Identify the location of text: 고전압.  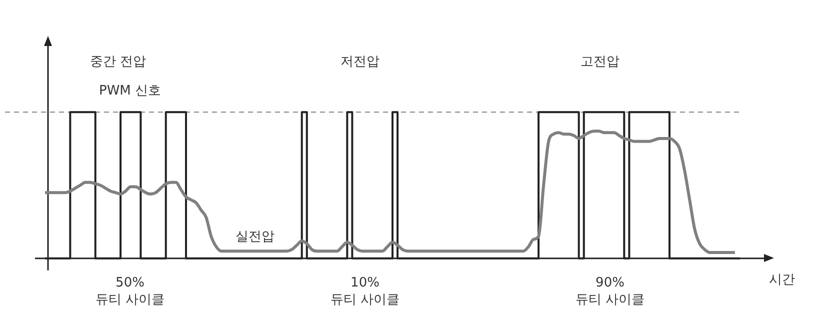
(600, 62).